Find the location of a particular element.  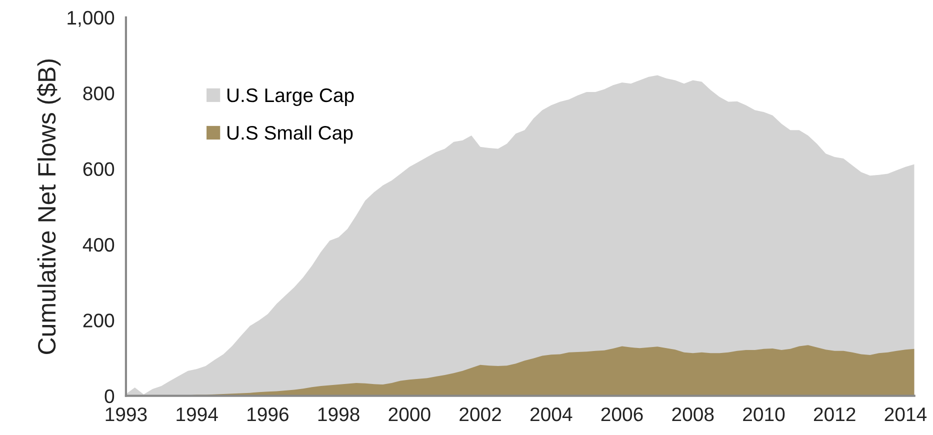

x-tick-label: 2004 is located at coordinates (551, 414).